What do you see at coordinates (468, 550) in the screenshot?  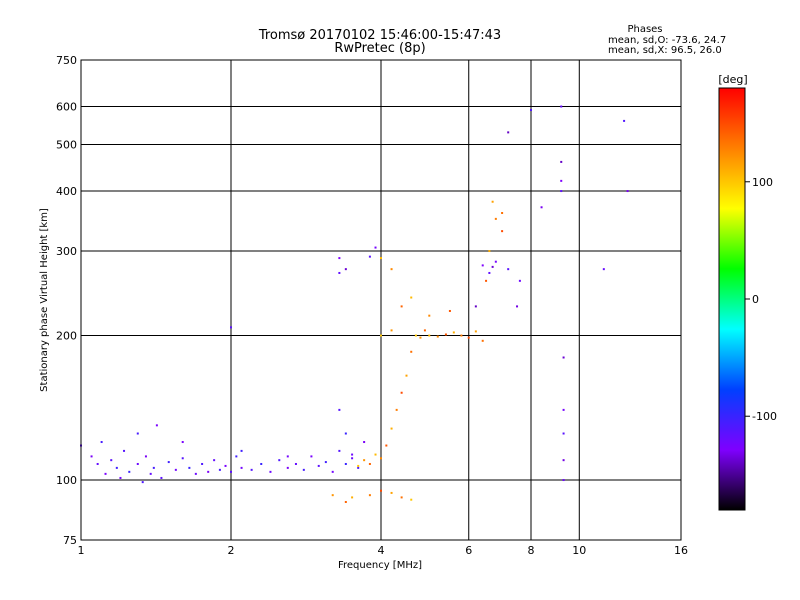 I see `x-tick-label: 6` at bounding box center [468, 550].